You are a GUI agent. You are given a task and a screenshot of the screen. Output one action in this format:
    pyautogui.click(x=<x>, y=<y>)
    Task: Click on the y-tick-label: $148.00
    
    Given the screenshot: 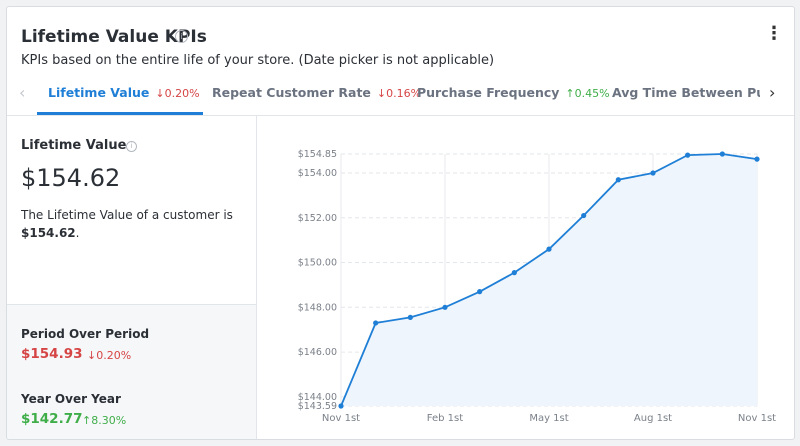 What is the action you would take?
    pyautogui.click(x=317, y=307)
    